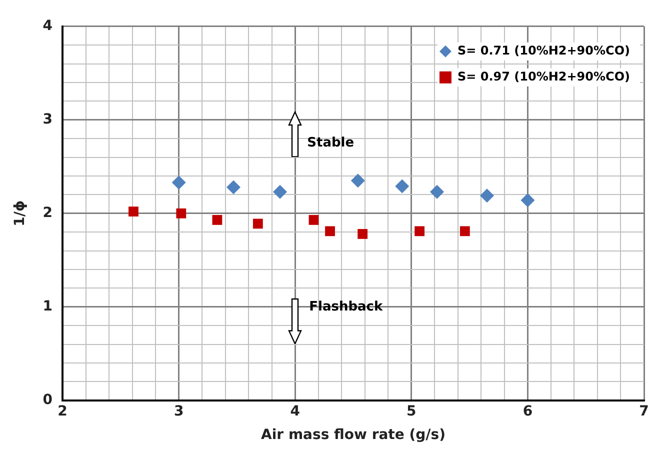 This screenshot has height=456, width=666. I want to click on x-axis-title: Air mass flow rate (g/s), so click(353, 435).